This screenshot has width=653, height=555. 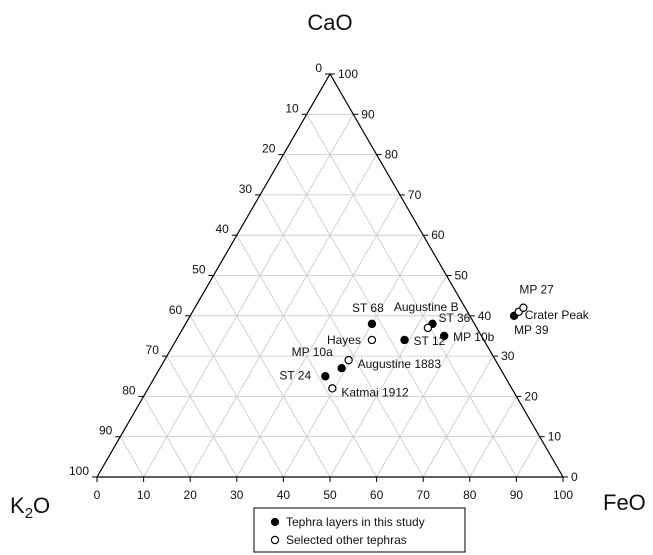 What do you see at coordinates (428, 328) in the screenshot?
I see `data-point-augustine-b` at bounding box center [428, 328].